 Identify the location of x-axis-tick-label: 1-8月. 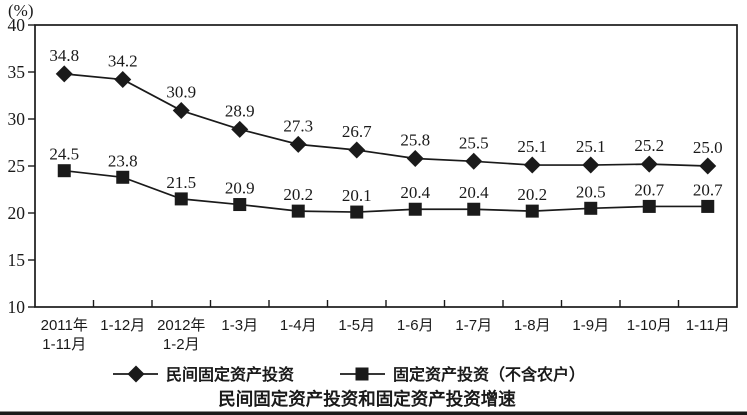
(532, 325).